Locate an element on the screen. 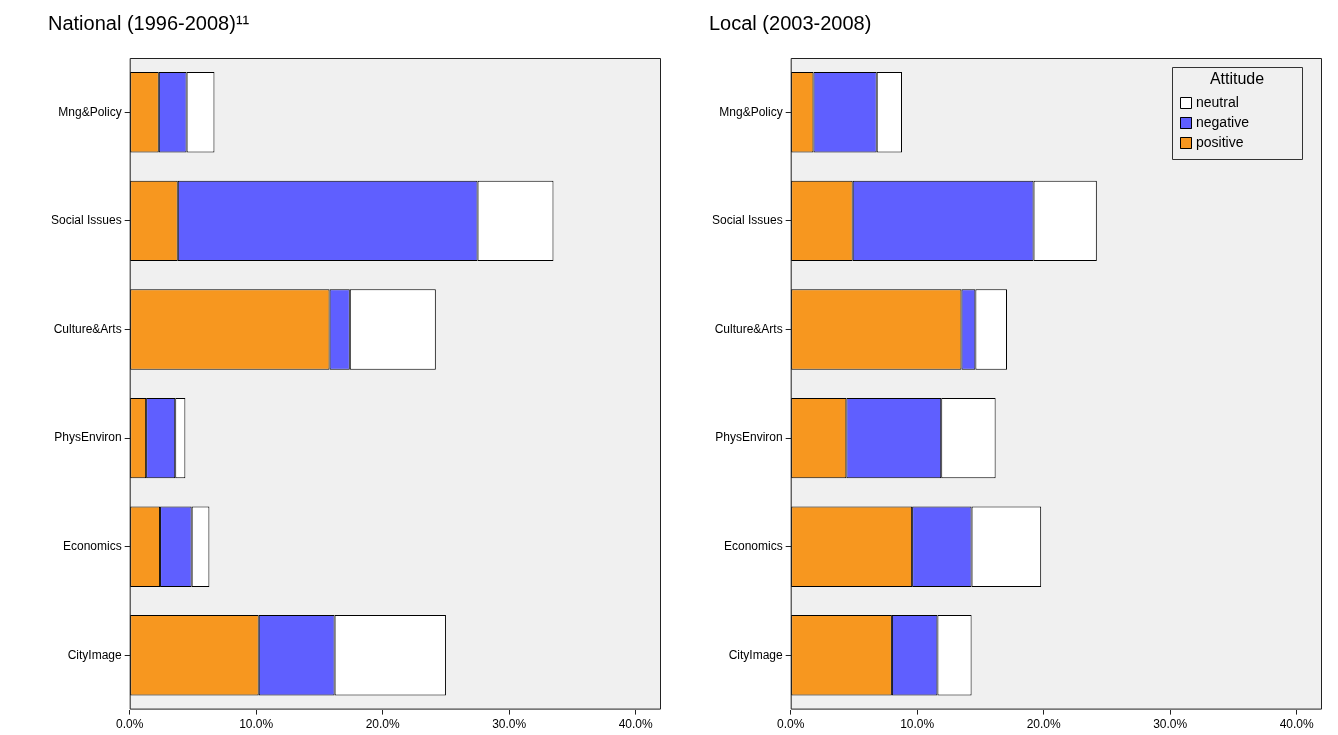 Image resolution: width=1338 pixels, height=735 pixels. legend-title: Attitude is located at coordinates (1237, 79).